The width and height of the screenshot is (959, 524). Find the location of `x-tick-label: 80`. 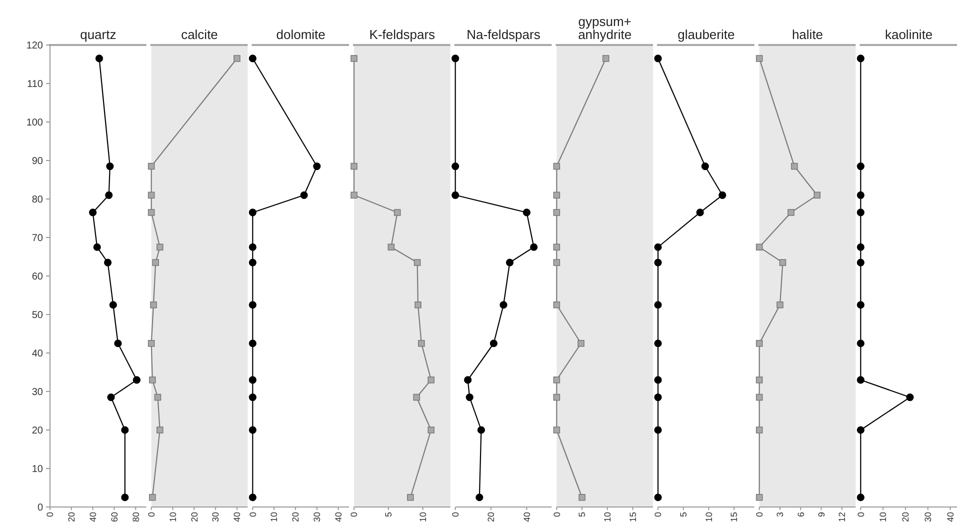

x-tick-label: 80 is located at coordinates (135, 517).